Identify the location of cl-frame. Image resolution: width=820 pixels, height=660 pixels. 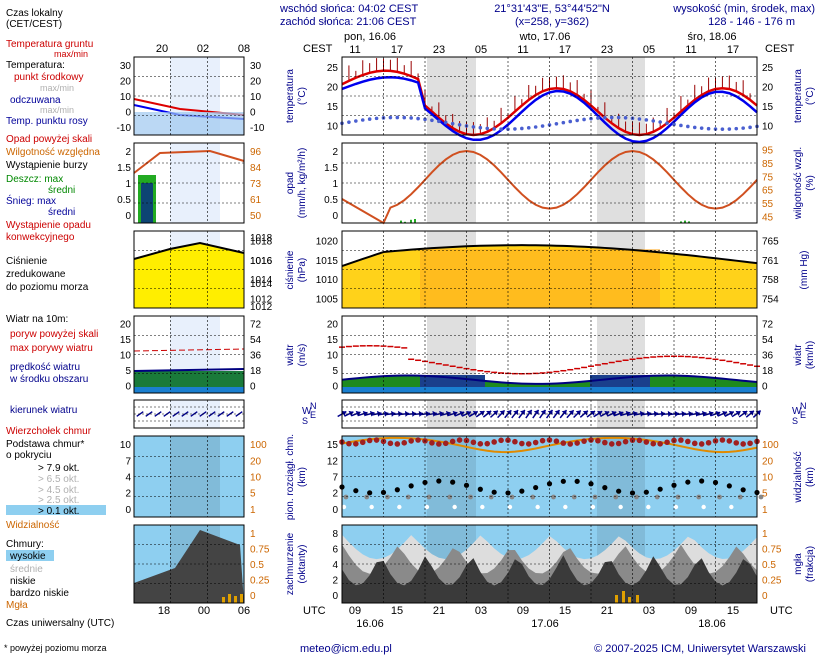
(549, 564).